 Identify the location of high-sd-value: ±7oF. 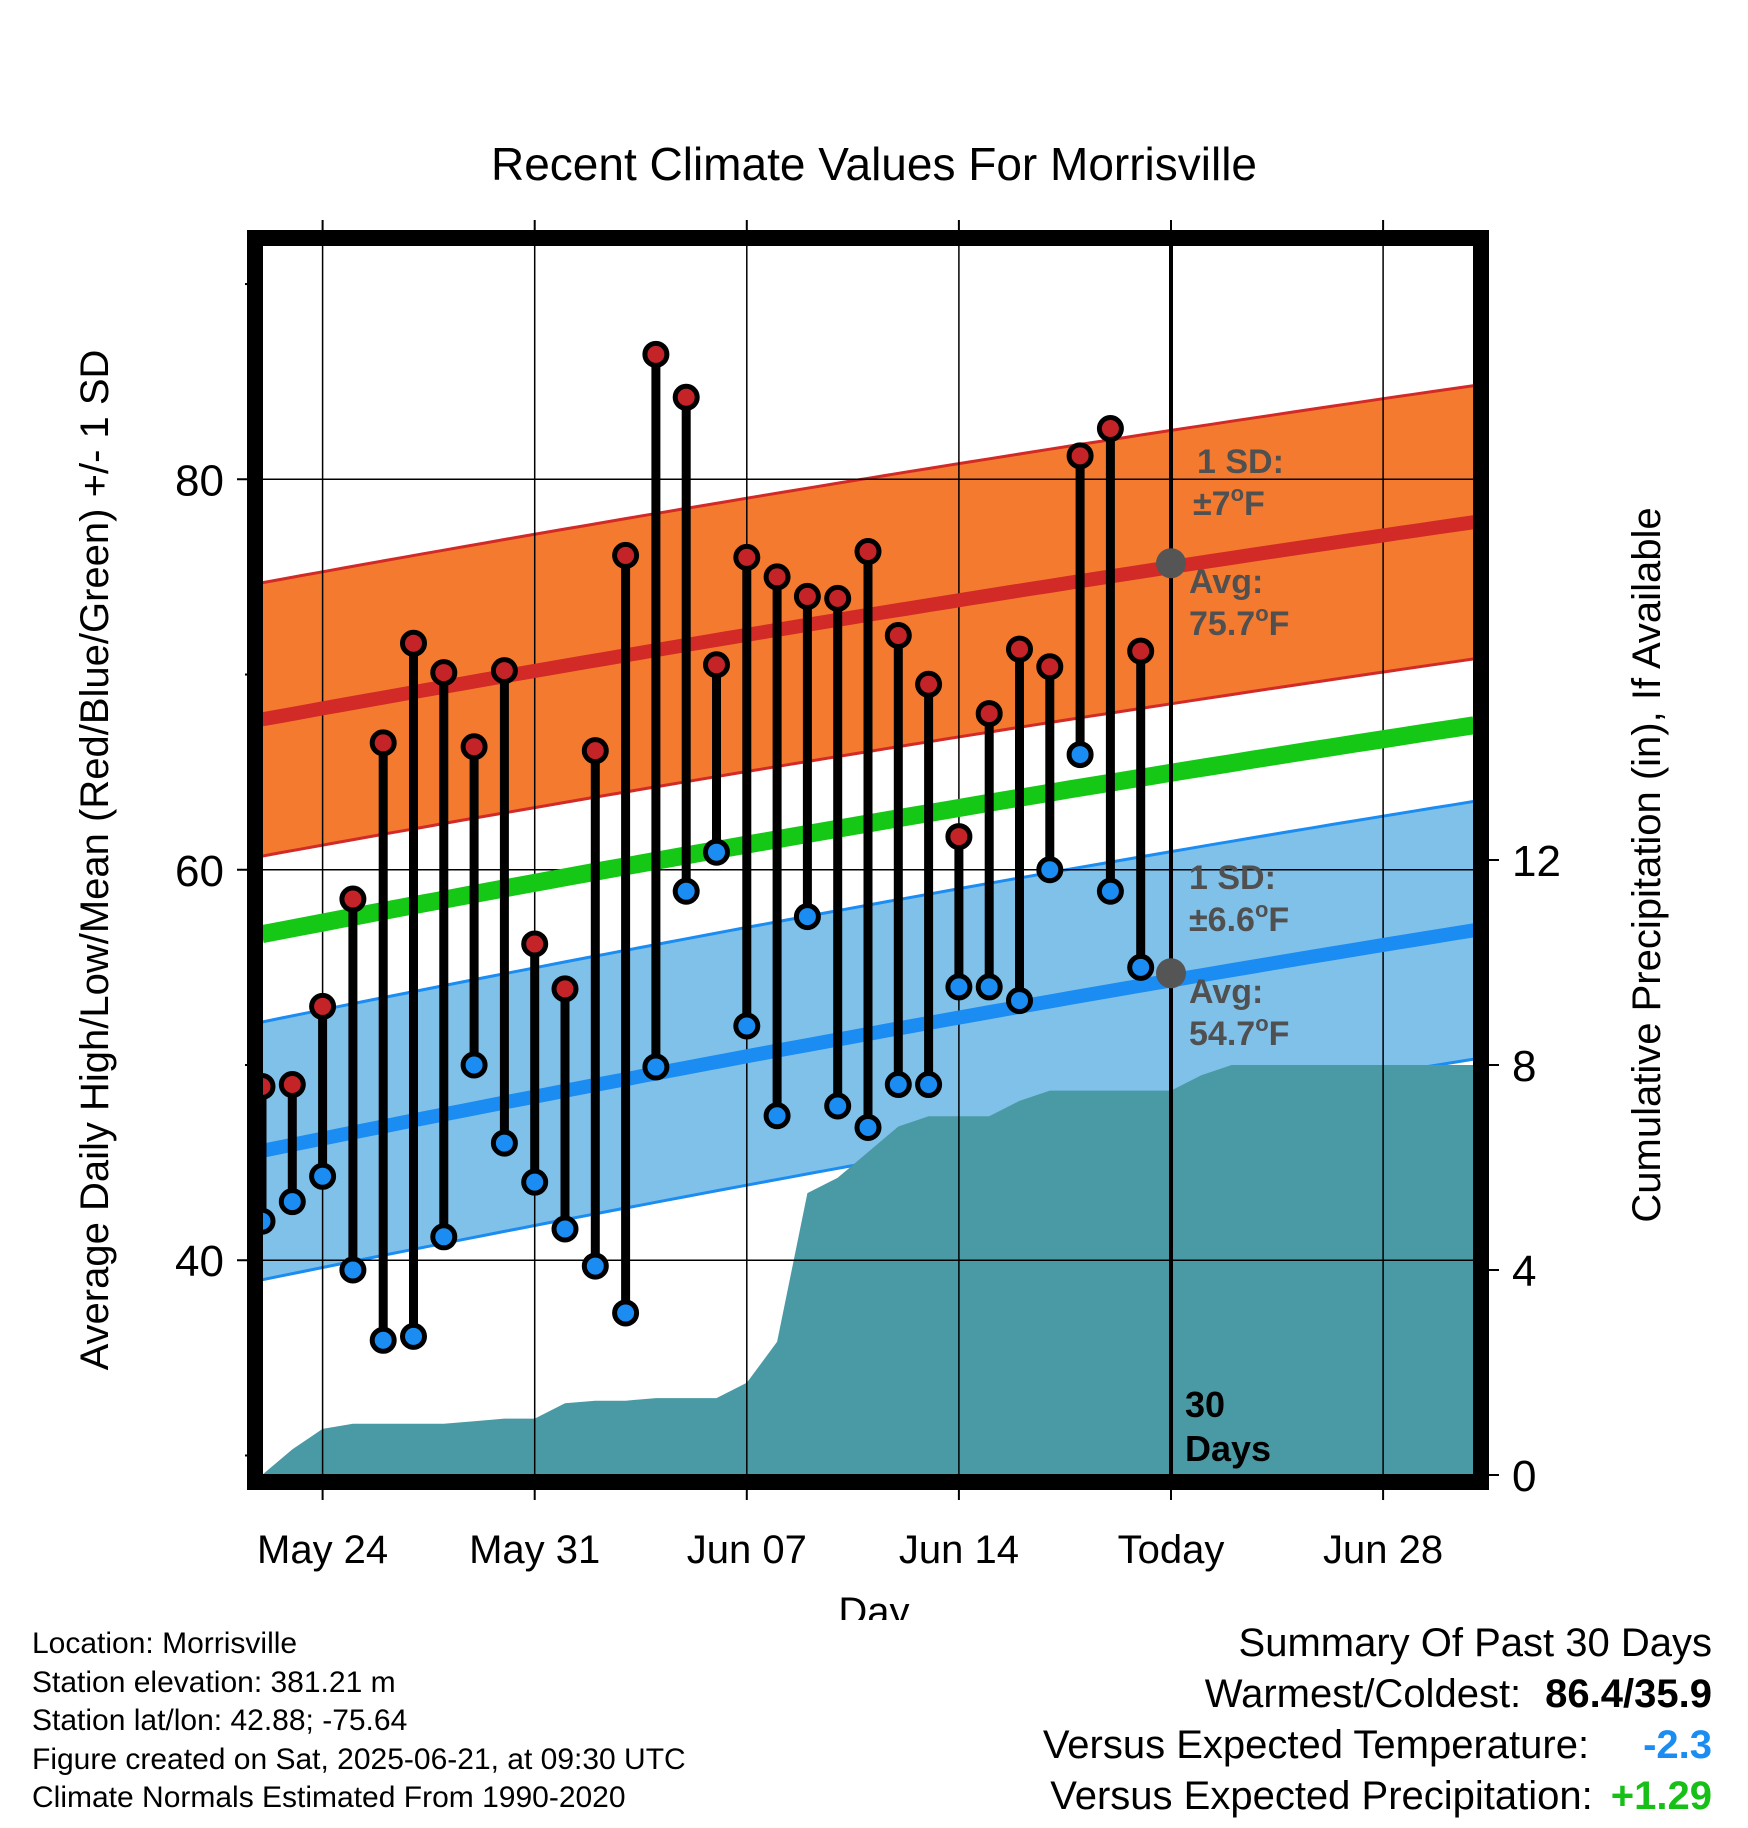
(1229, 502).